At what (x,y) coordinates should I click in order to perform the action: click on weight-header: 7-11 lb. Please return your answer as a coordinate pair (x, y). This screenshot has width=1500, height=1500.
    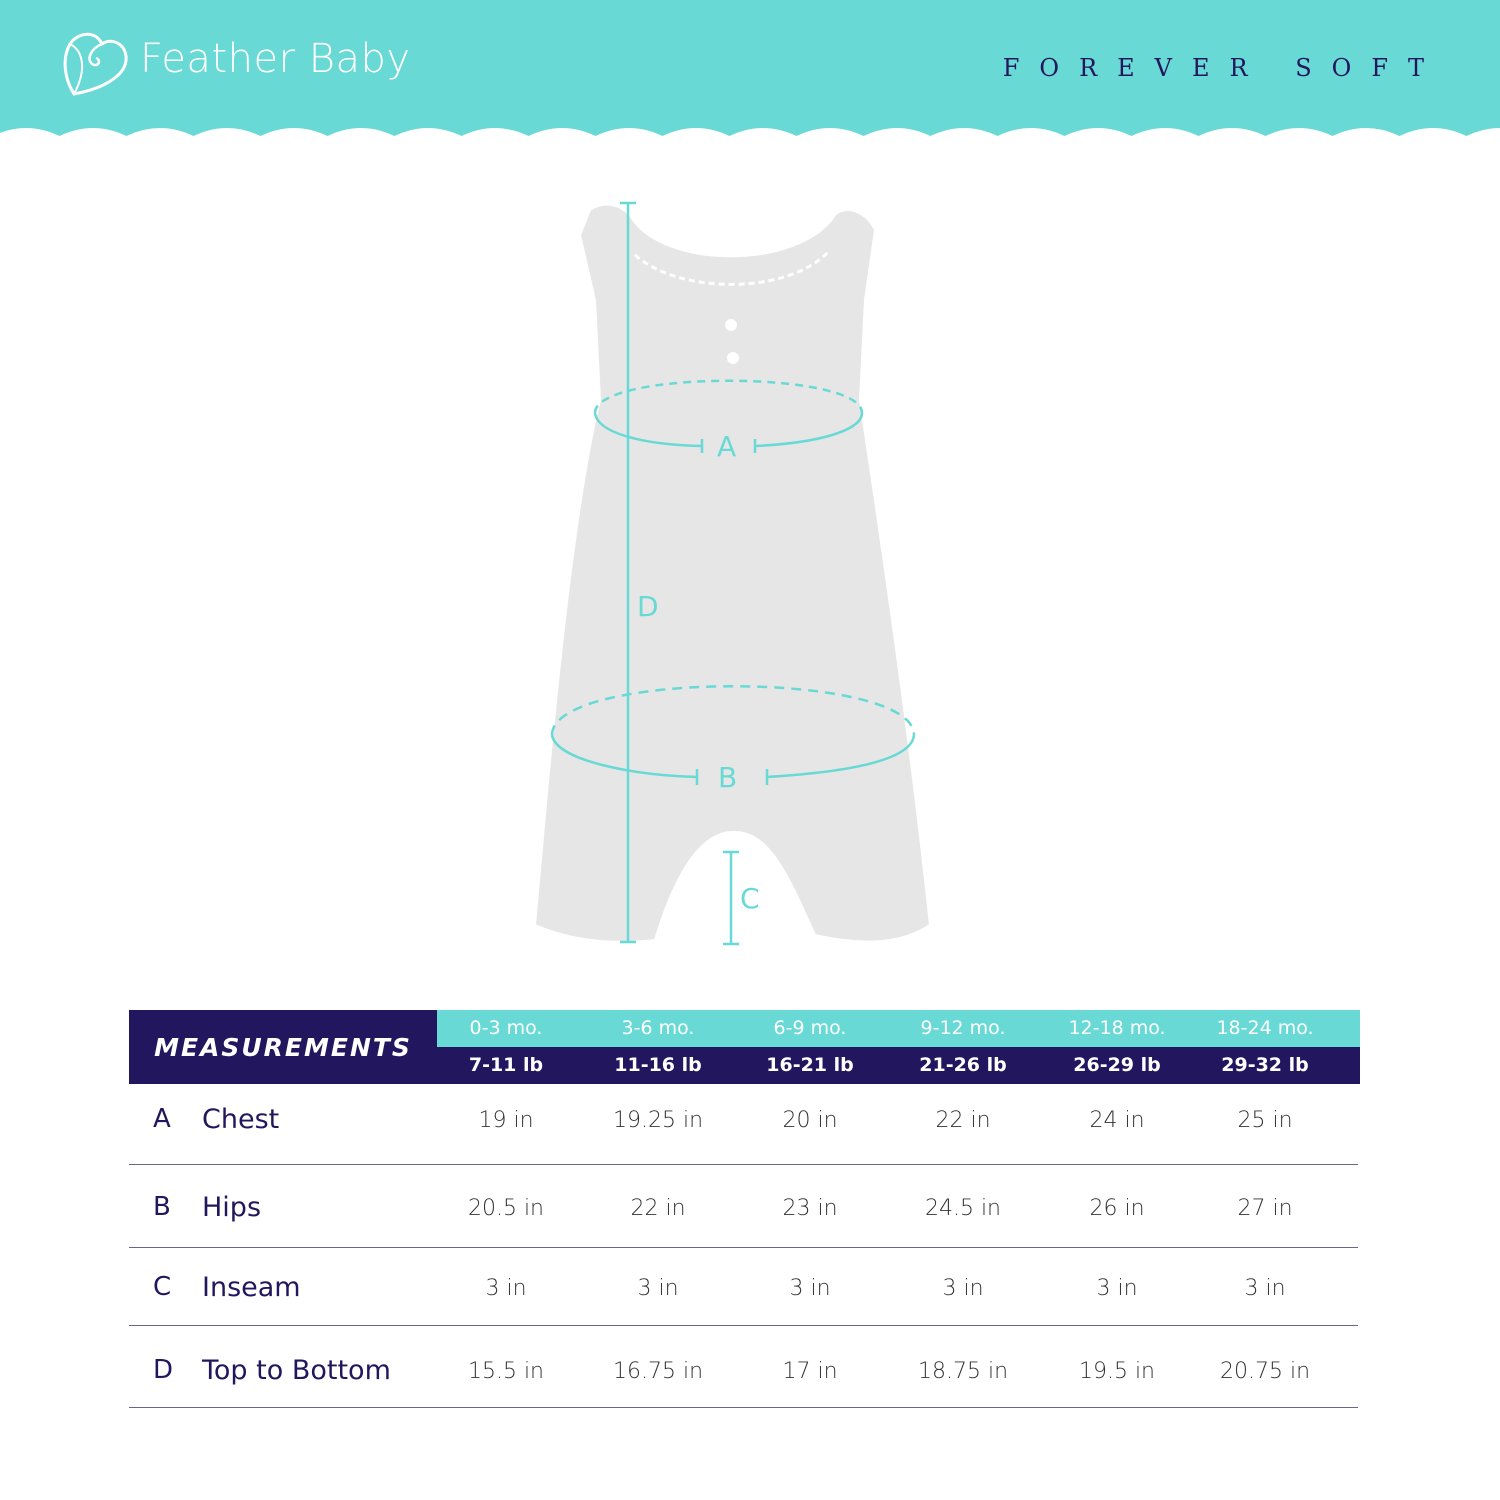
    Looking at the image, I should click on (506, 1065).